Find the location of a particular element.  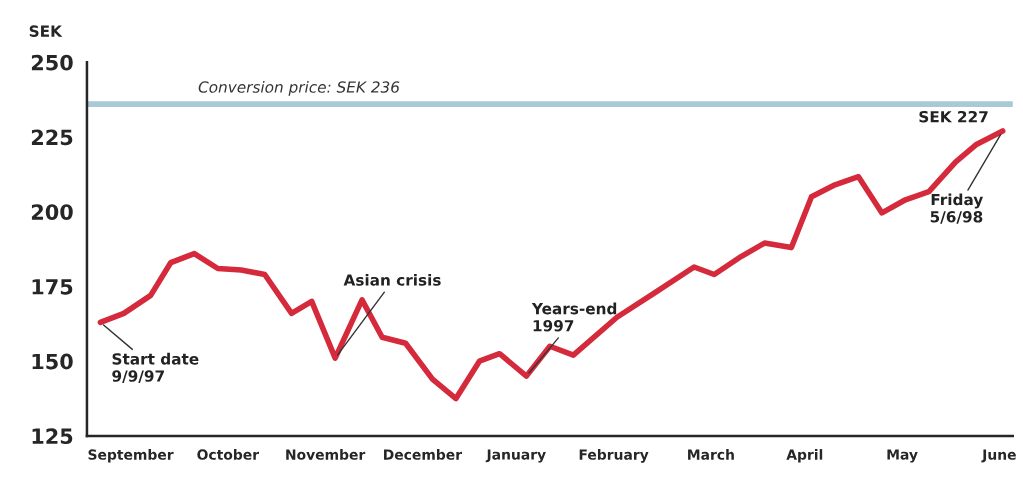

annotation: Start date 9/9/97 is located at coordinates (155, 367).